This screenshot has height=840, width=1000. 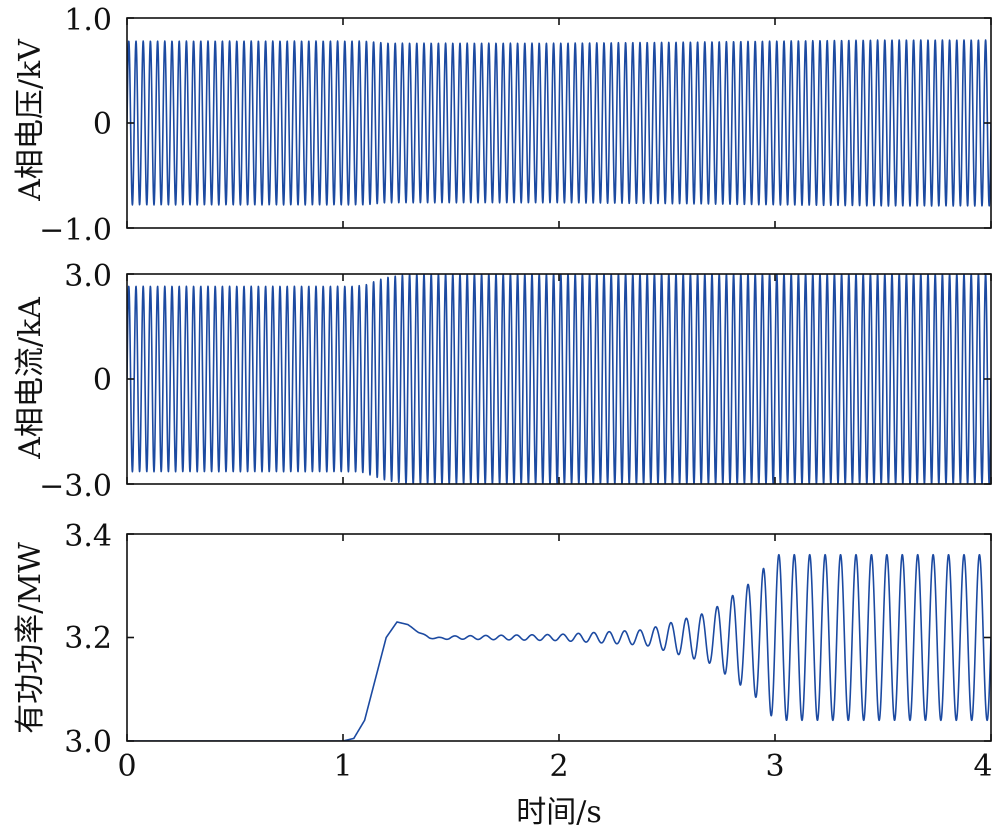 What do you see at coordinates (75, 125) in the screenshot?
I see `voltage-ytick-labels: 1.0 0 −1.0` at bounding box center [75, 125].